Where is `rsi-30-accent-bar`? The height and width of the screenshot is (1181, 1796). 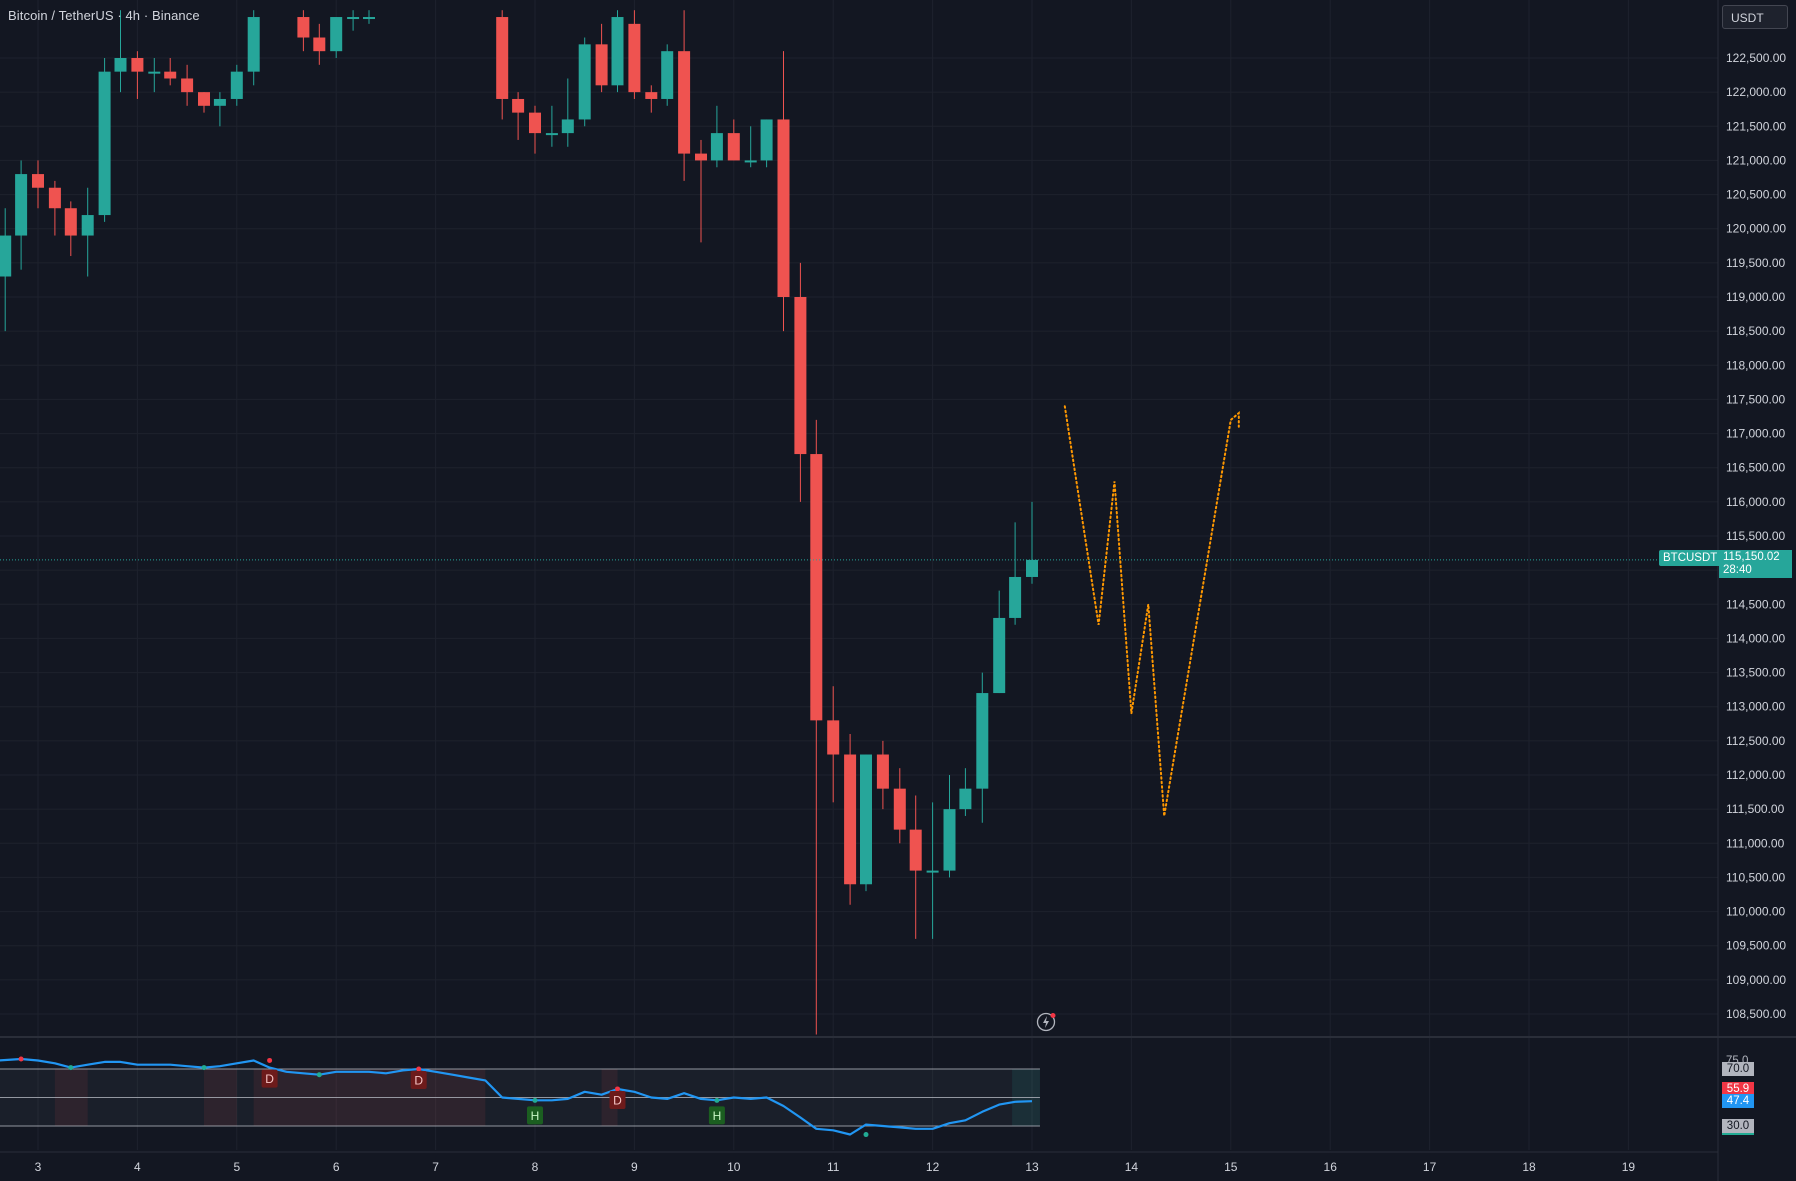 rsi-30-accent-bar is located at coordinates (1738, 1134).